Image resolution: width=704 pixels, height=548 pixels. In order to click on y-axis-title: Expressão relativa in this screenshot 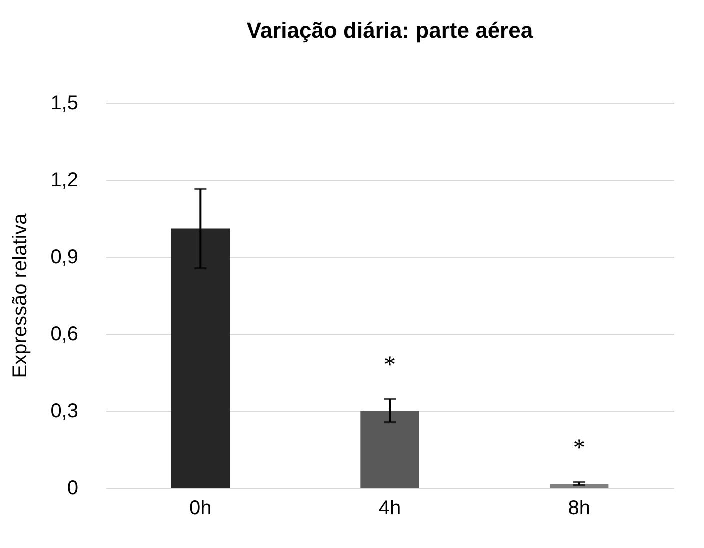, I will do `click(21, 295)`.